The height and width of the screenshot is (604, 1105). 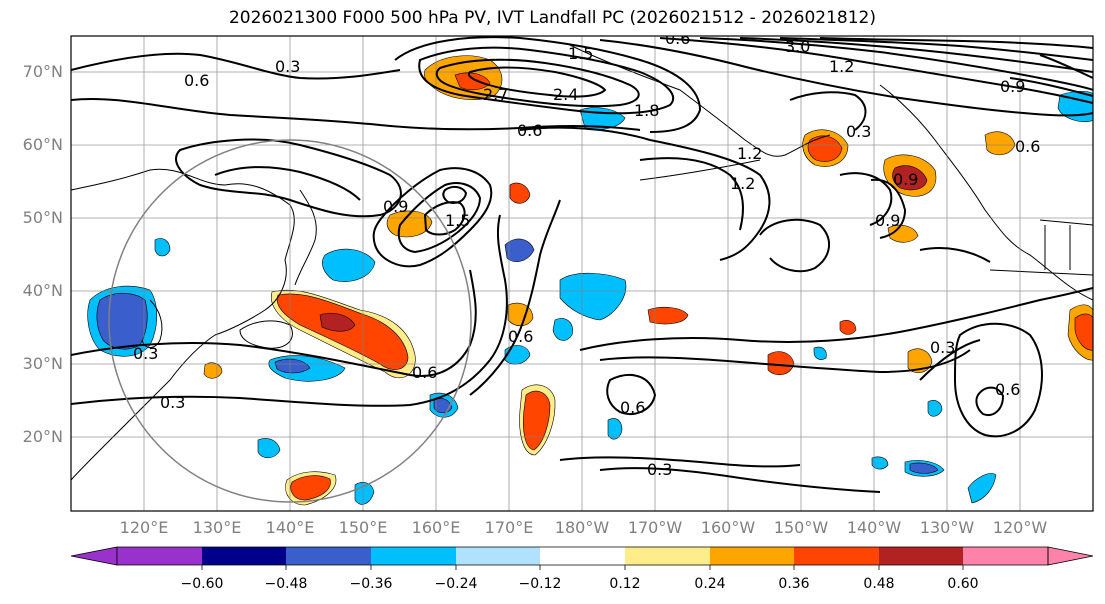 What do you see at coordinates (710, 584) in the screenshot?
I see `colorbar-tick-label: 0.24` at bounding box center [710, 584].